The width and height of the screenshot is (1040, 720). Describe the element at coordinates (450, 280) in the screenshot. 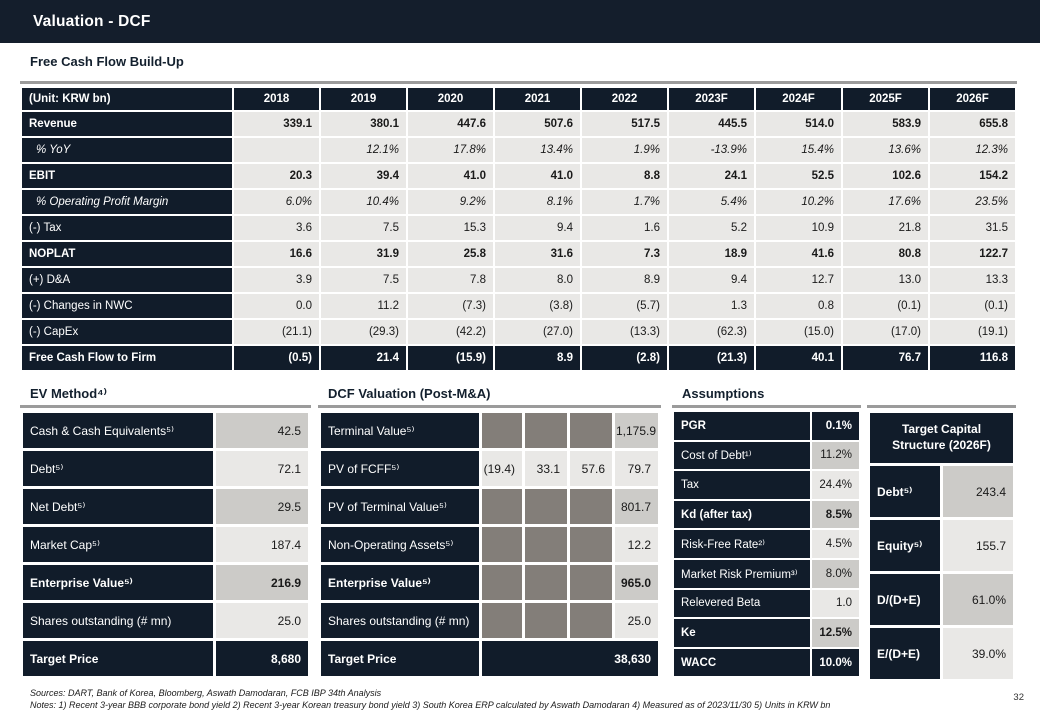

I see `fcf-value-cell: 7.8` at that location.